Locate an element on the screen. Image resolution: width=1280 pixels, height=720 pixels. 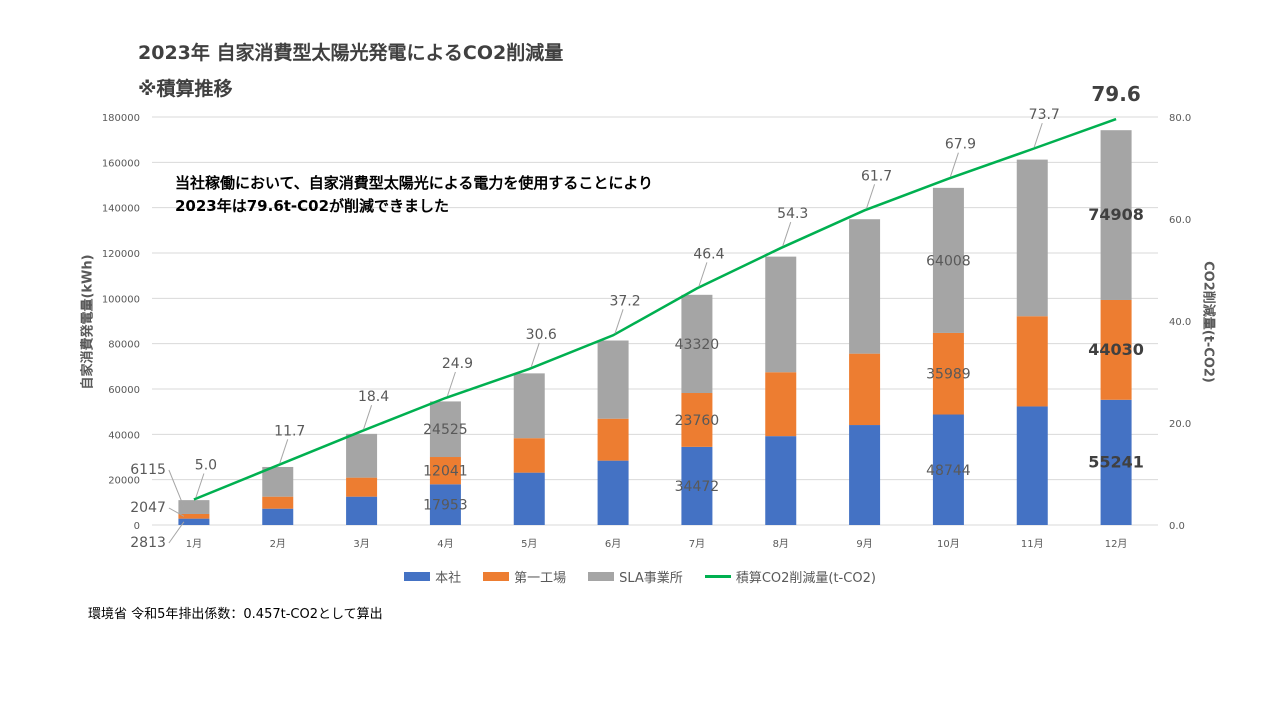
bar-data-label: 24525 is located at coordinates (445, 430).